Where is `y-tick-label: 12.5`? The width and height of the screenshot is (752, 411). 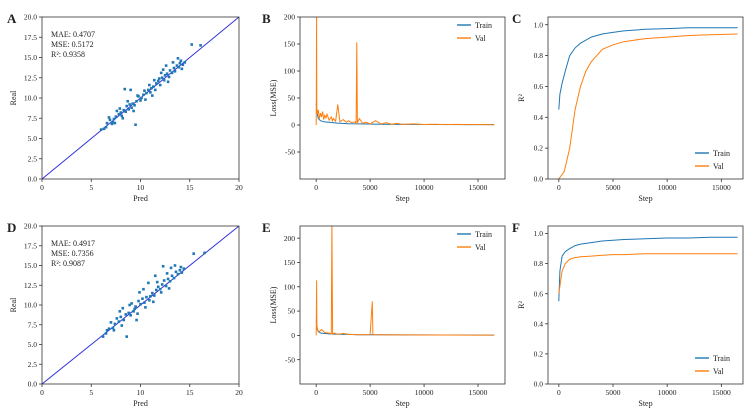 y-tick-label: 12.5 is located at coordinates (30, 285).